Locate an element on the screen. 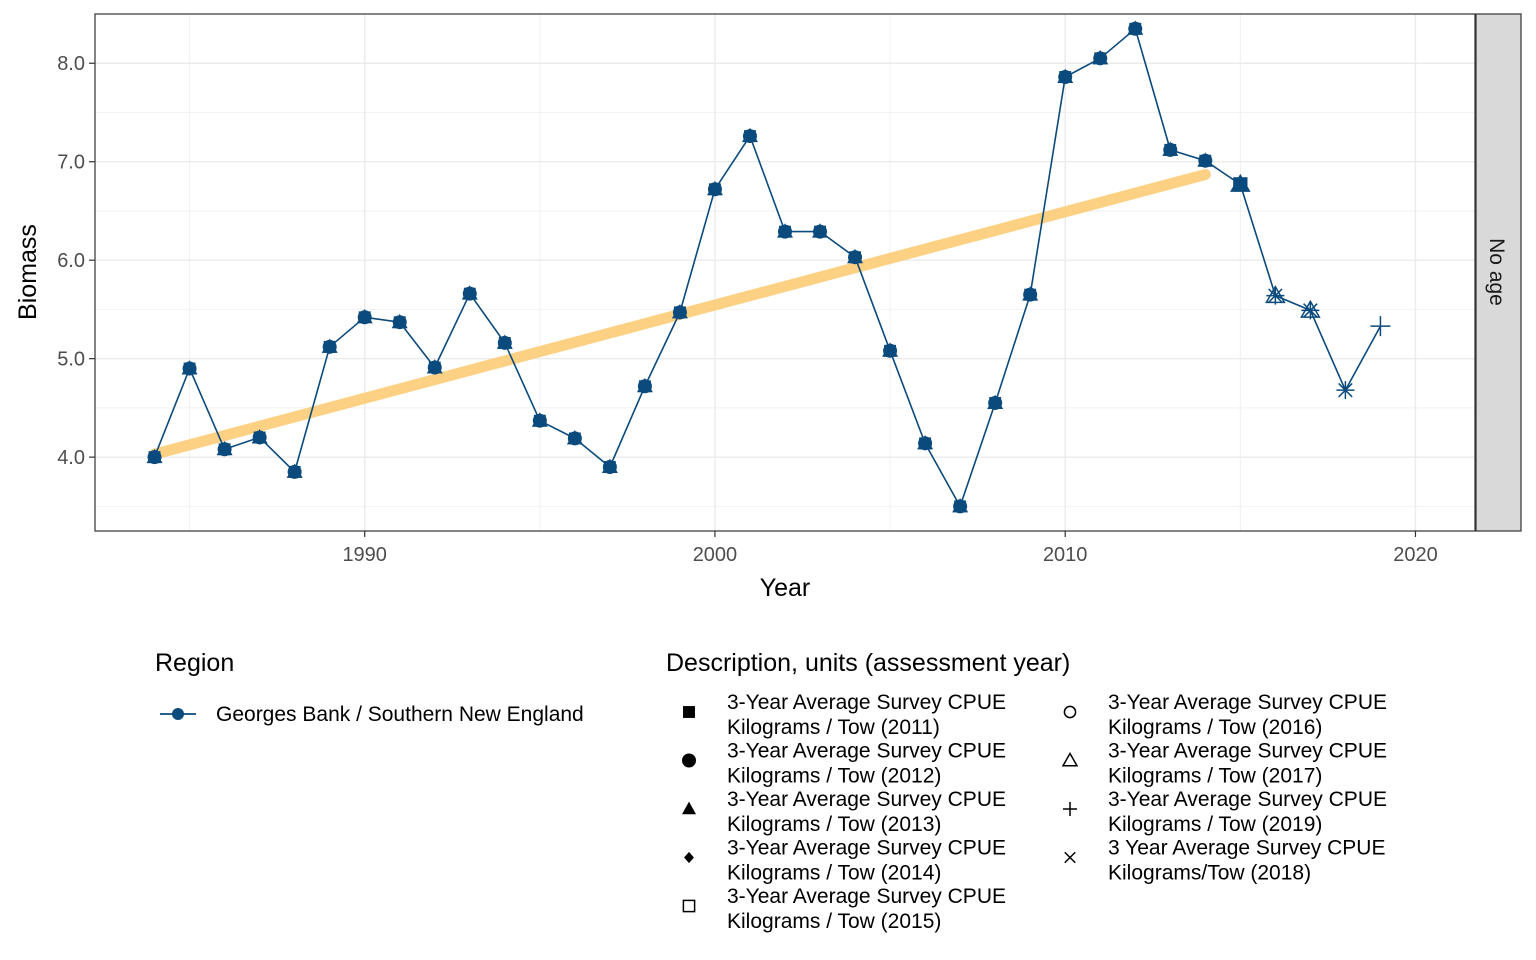 This screenshot has height=960, width=1536. legend-region-items: Georges Bank / Southern New England is located at coordinates (372, 714).